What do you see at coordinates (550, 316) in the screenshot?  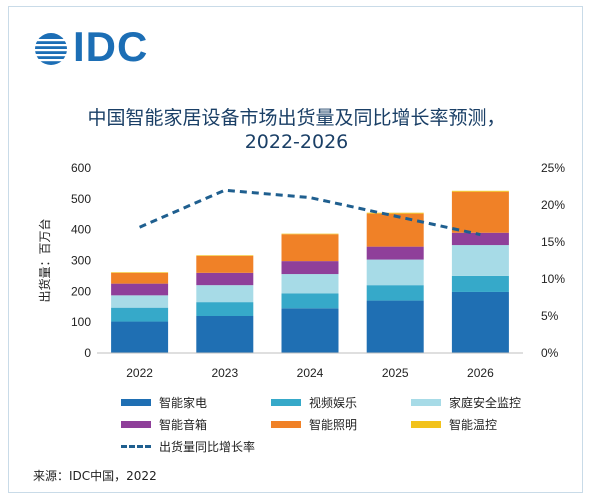 I see `y2-tick-label: 5%` at bounding box center [550, 316].